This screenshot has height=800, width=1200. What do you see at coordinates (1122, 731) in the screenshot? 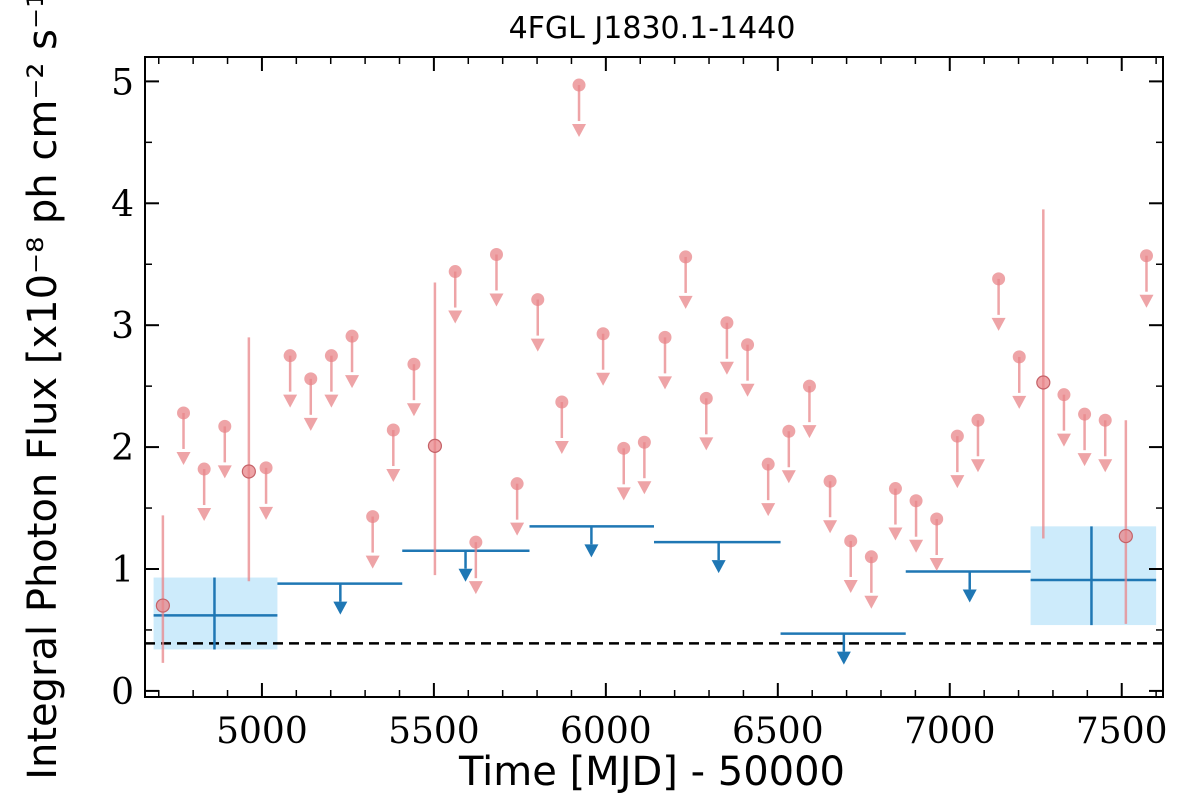
I see `x-tick-label-5: 7500` at bounding box center [1122, 731].